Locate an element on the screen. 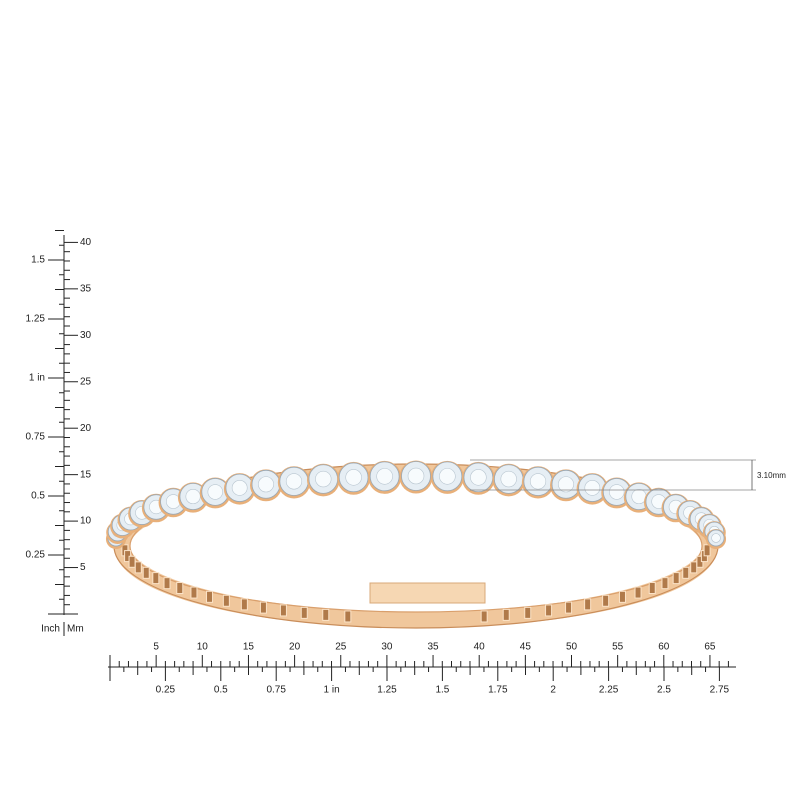 The width and height of the screenshot is (800, 800). inch-label: 2.75 is located at coordinates (720, 690).